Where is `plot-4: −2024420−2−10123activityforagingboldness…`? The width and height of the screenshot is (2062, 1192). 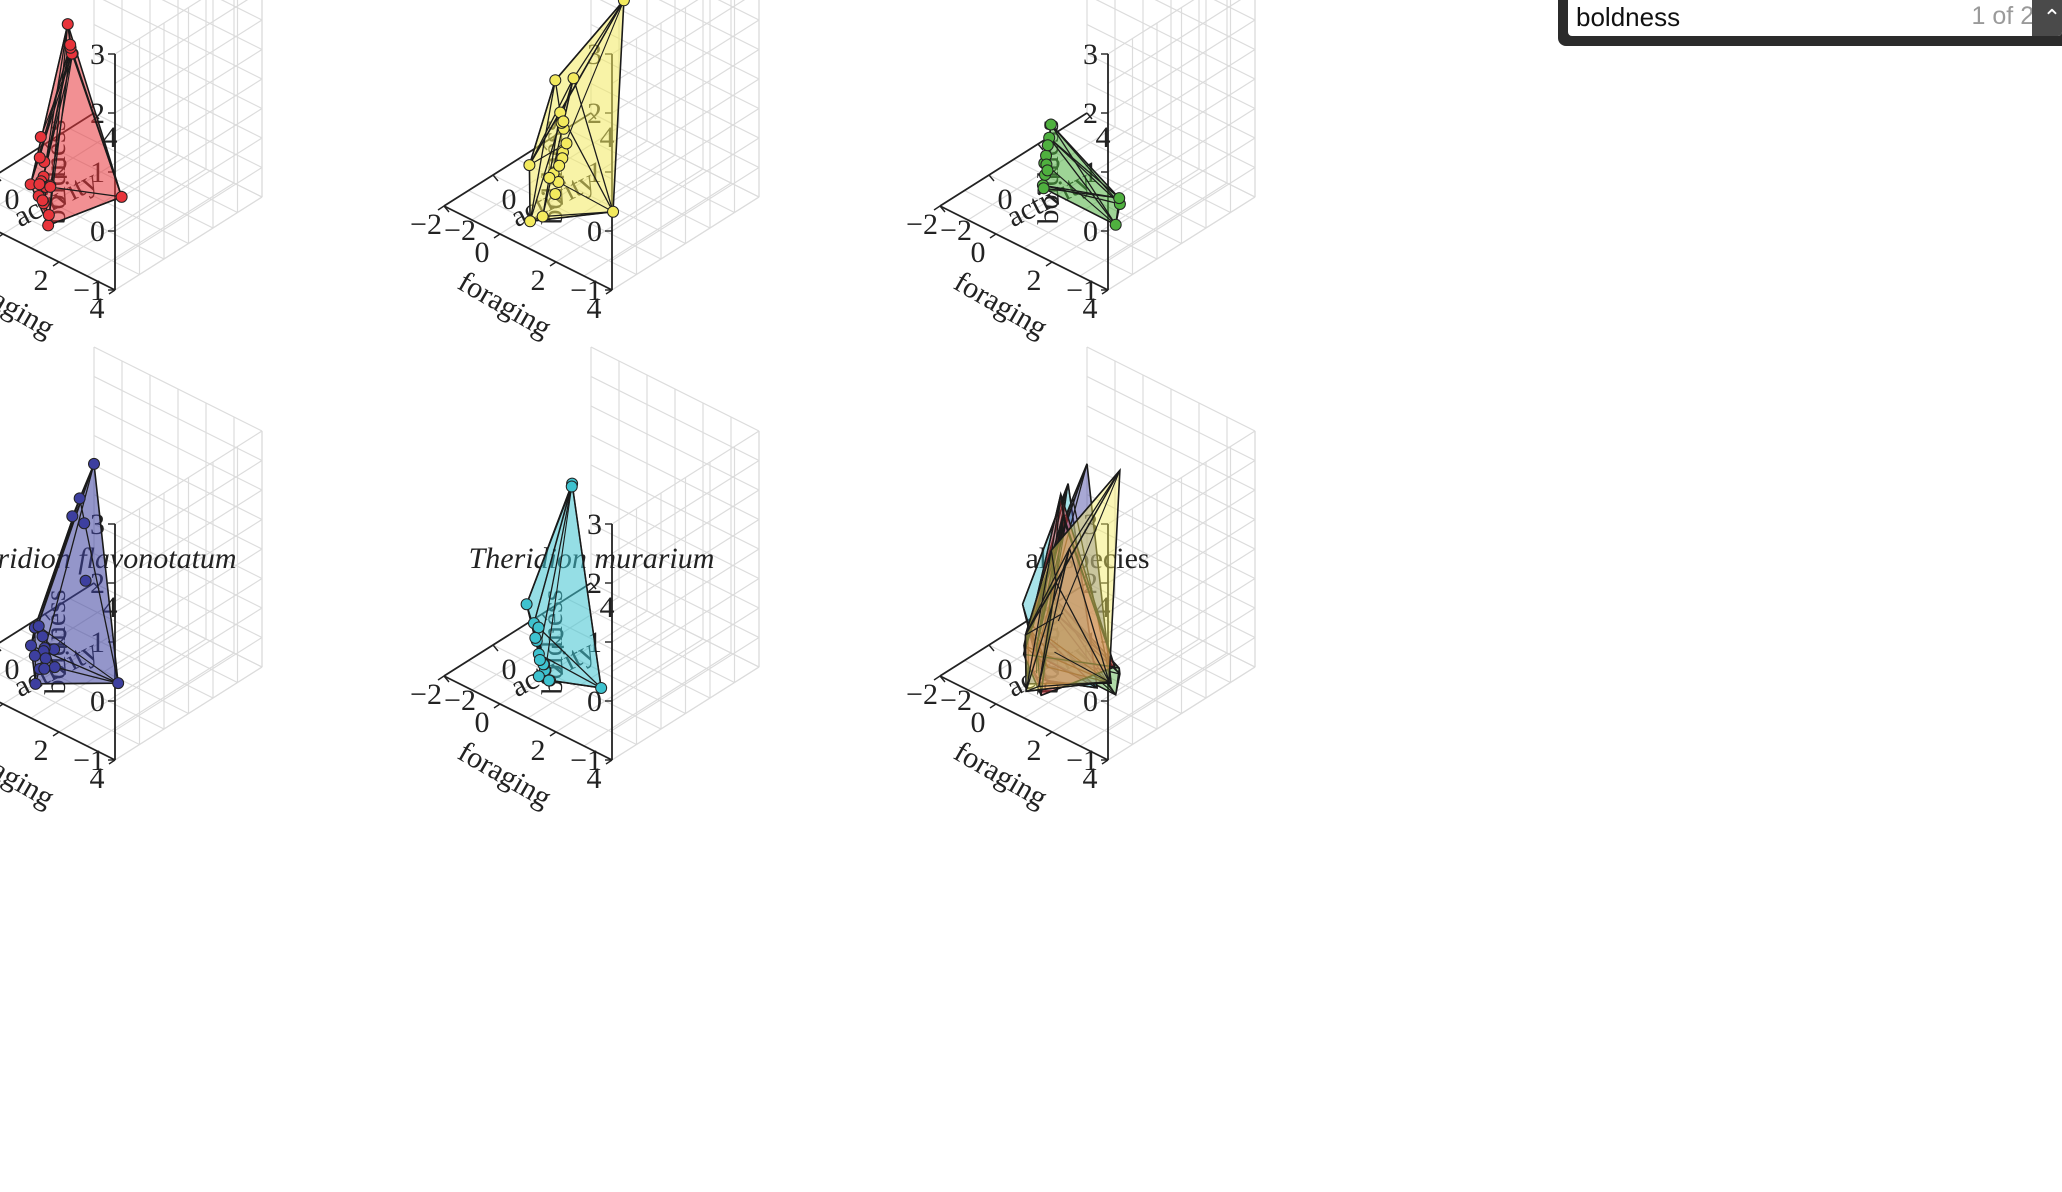
plot-4: −2024420−2−10123activityforagingboldness… is located at coordinates (131, 580).